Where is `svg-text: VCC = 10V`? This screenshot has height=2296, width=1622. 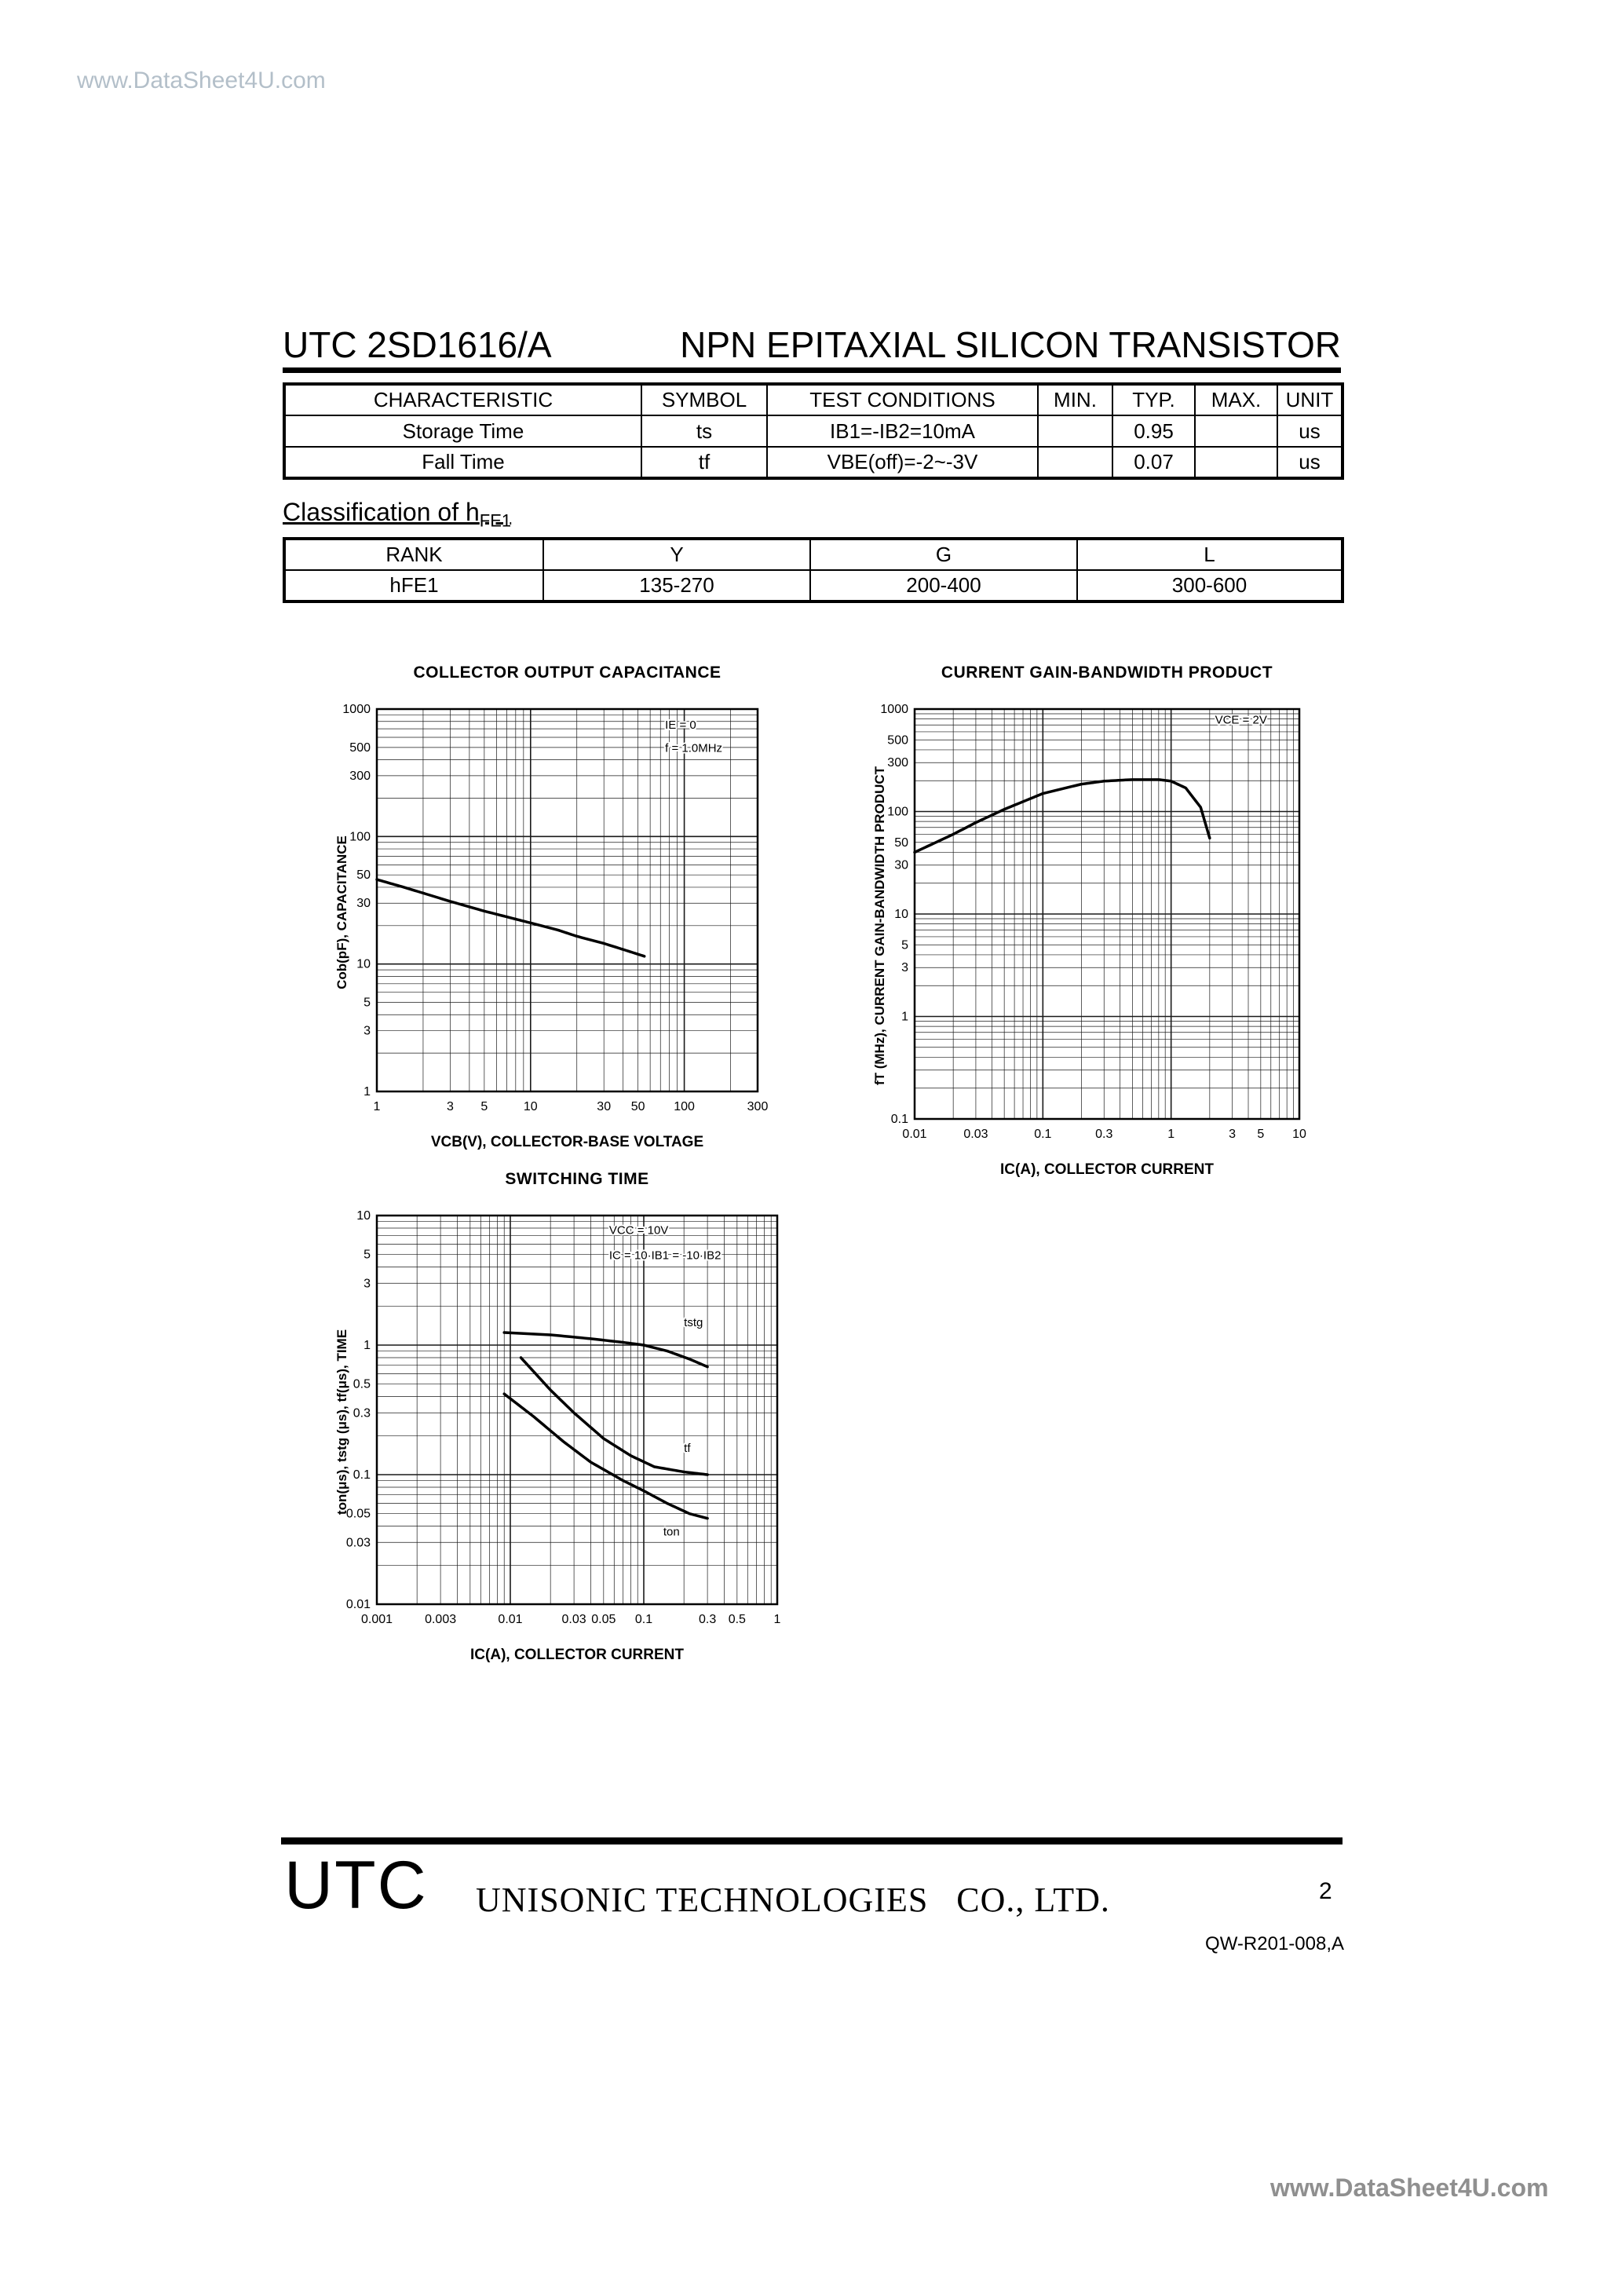 svg-text: VCC = 10V is located at coordinates (638, 1231).